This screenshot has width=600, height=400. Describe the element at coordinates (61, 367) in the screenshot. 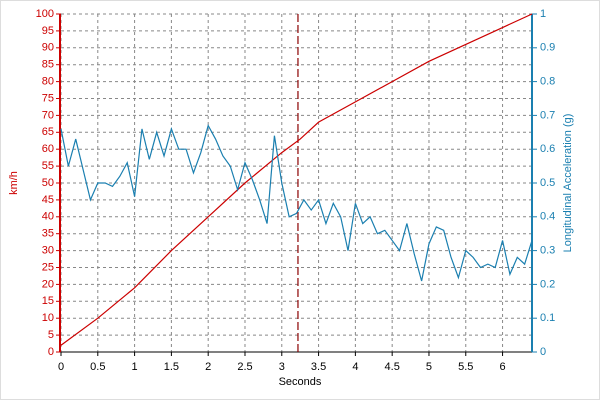

I see `x-tick-label: 0` at that location.